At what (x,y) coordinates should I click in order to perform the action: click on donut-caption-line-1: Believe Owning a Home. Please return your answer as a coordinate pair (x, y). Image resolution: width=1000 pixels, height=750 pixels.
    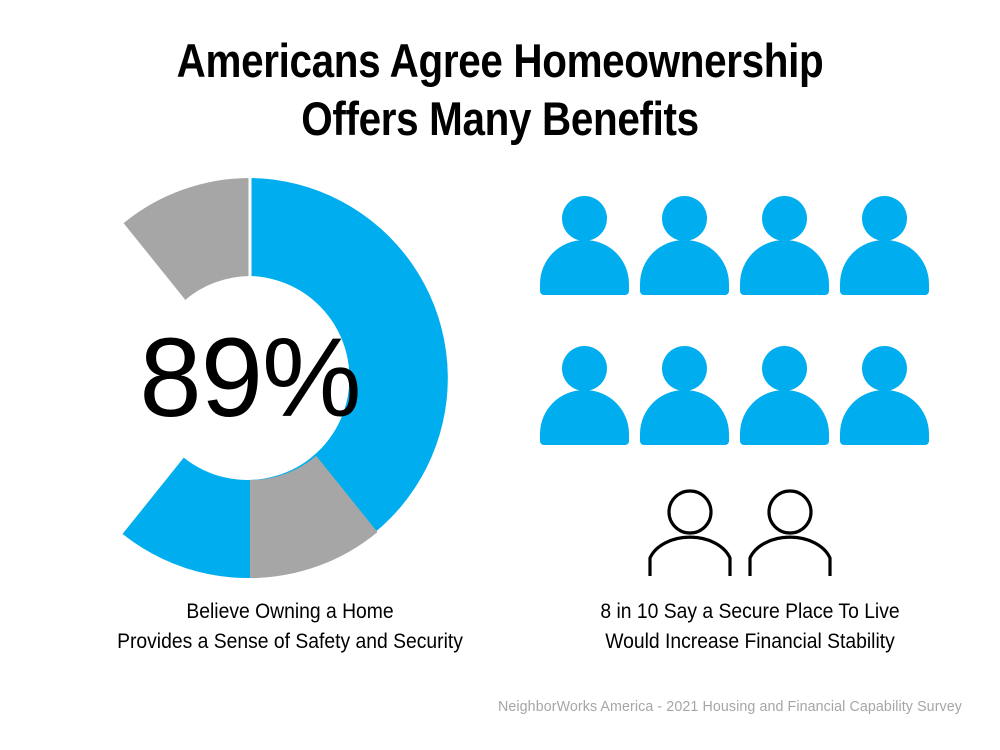
    Looking at the image, I should click on (290, 611).